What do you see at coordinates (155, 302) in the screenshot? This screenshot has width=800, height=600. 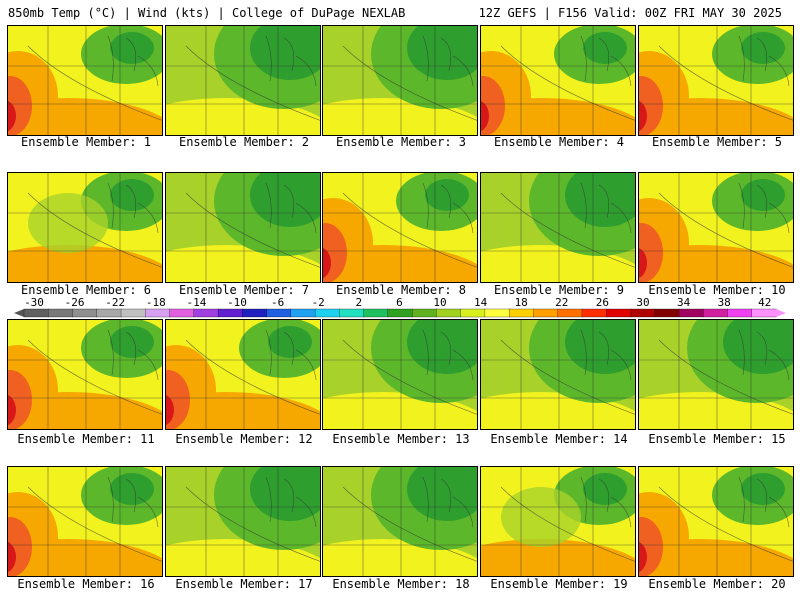 I see `colorbar-tick-label: -18` at bounding box center [155, 302].